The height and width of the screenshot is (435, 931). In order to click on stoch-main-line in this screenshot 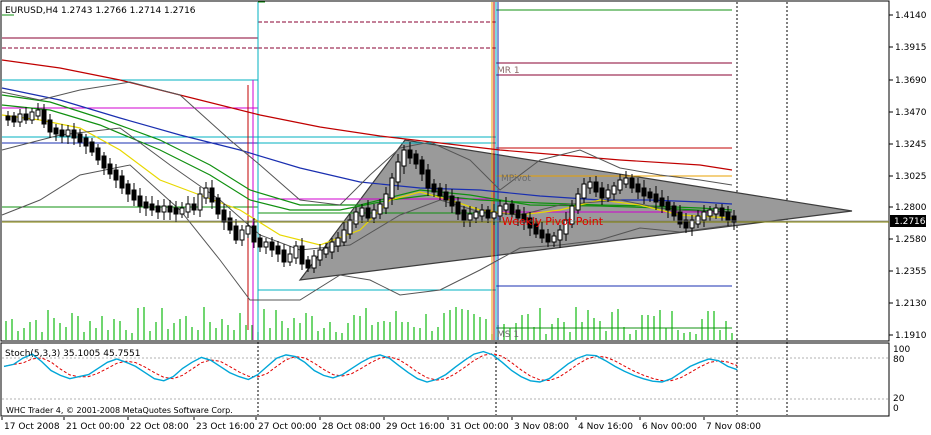, I will do `click(370, 366)`.